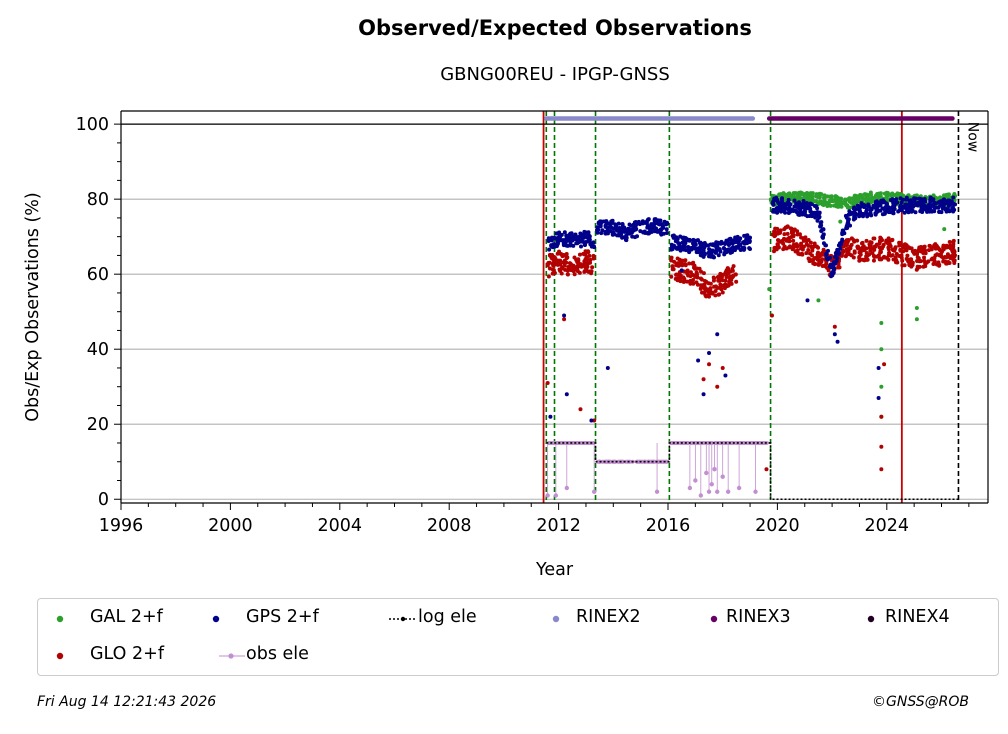 Image resolution: width=1008 pixels, height=734 pixels. What do you see at coordinates (887, 526) in the screenshot?
I see `x-tick-label: 2024` at bounding box center [887, 526].